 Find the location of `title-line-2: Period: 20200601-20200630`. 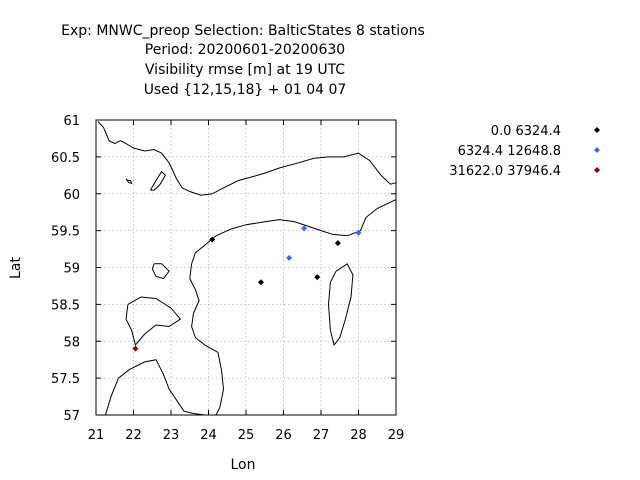

title-line-2: Period: 20200601-20200630 is located at coordinates (245, 50).